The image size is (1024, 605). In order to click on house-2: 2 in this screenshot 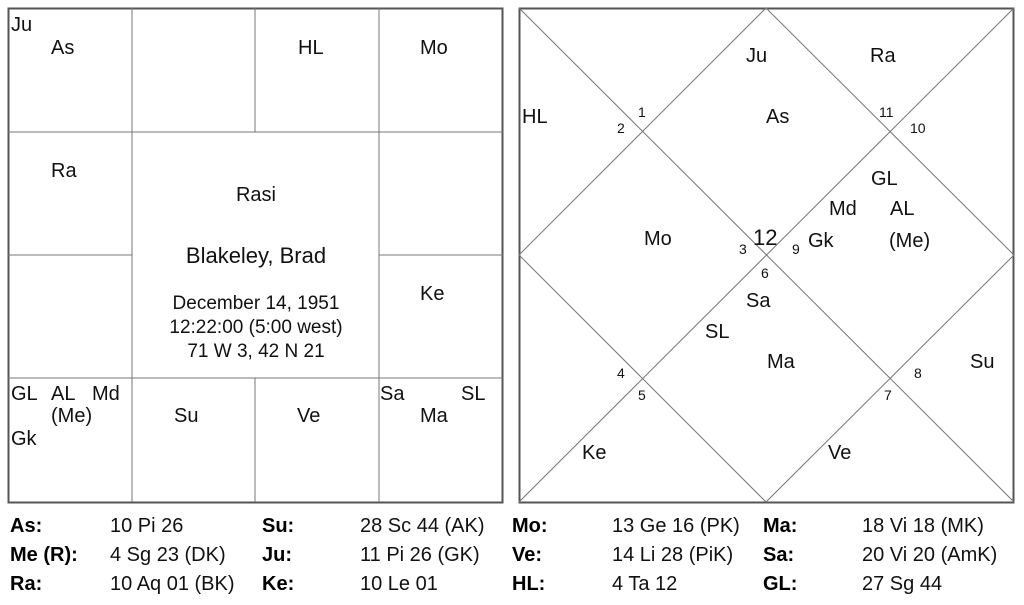, I will do `click(621, 128)`.